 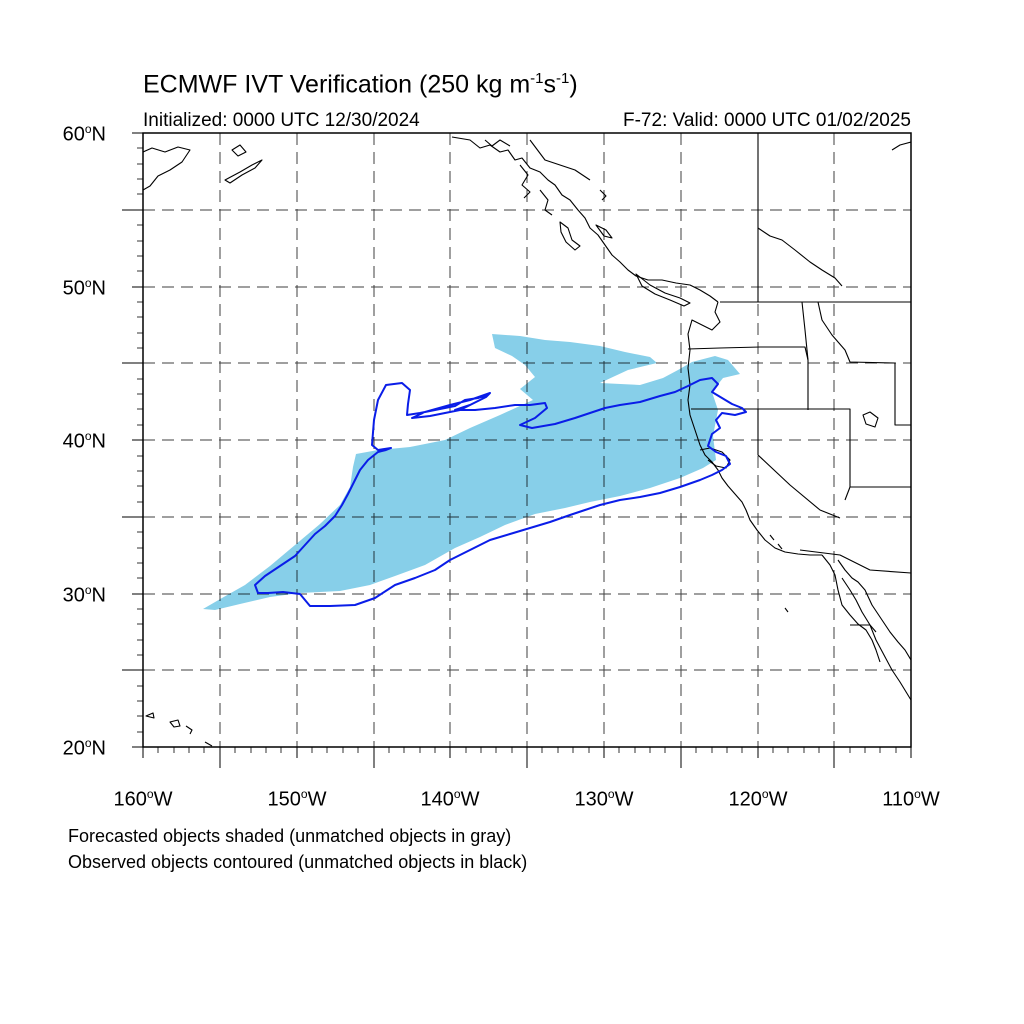 I want to click on lat-label-20-hem: N, so click(x=98, y=748).